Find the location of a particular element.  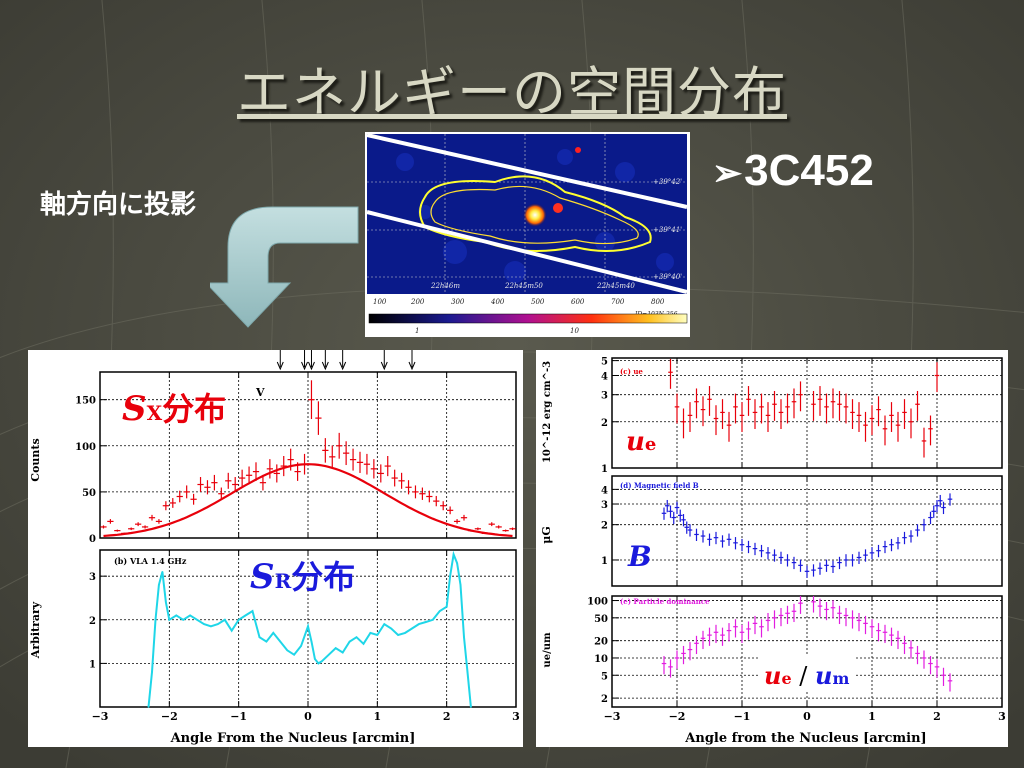

y-tick-label: 150 is located at coordinates (85, 401).